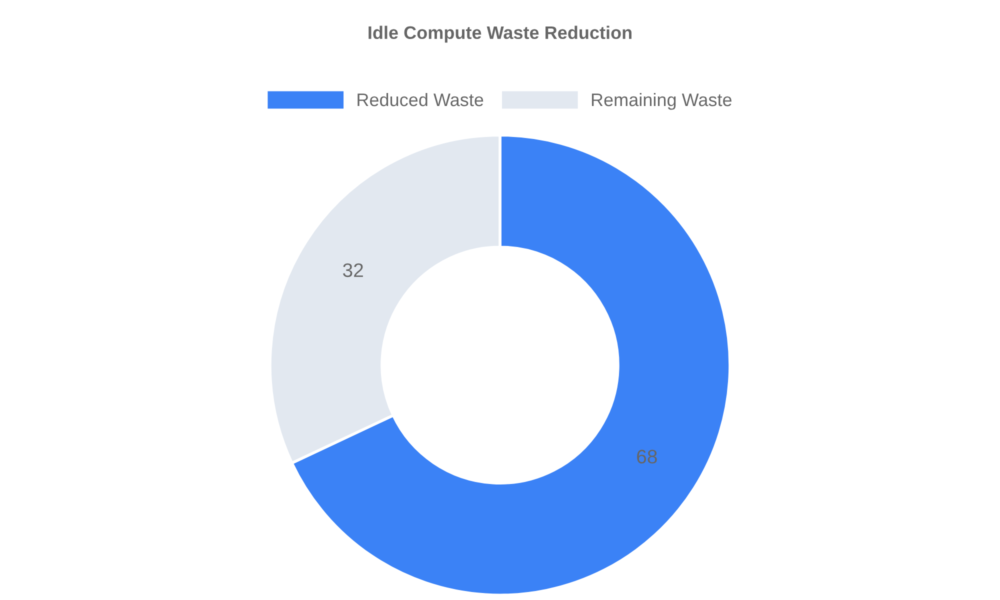 Image resolution: width=1000 pixels, height=600 pixels. I want to click on data-label: 68, so click(647, 457).